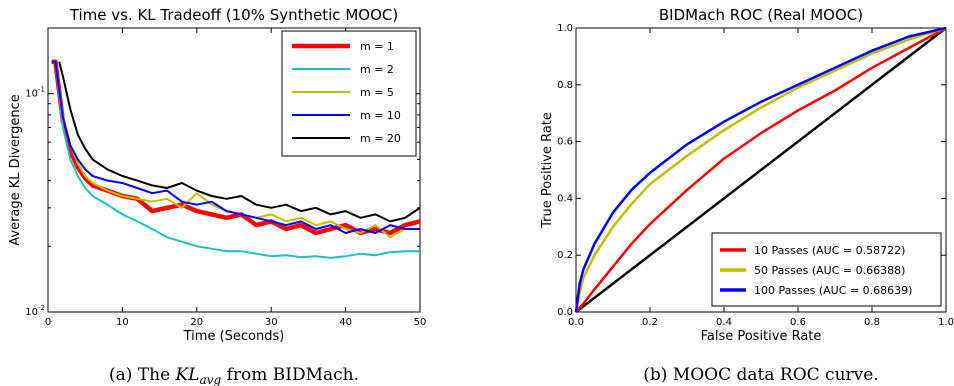  What do you see at coordinates (377, 92) in the screenshot?
I see `left-legend-label-3: m = 5` at bounding box center [377, 92].